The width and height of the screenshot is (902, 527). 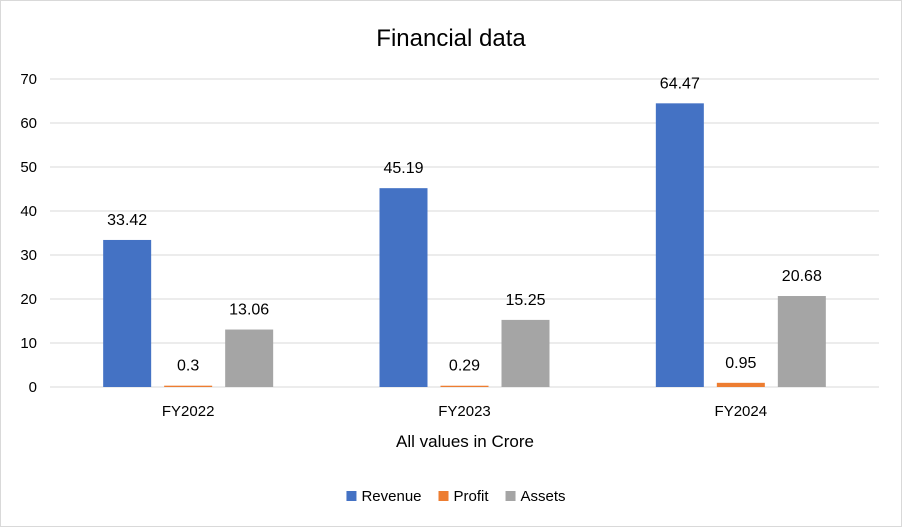 I want to click on chart-title: Financial data, so click(x=451, y=38).